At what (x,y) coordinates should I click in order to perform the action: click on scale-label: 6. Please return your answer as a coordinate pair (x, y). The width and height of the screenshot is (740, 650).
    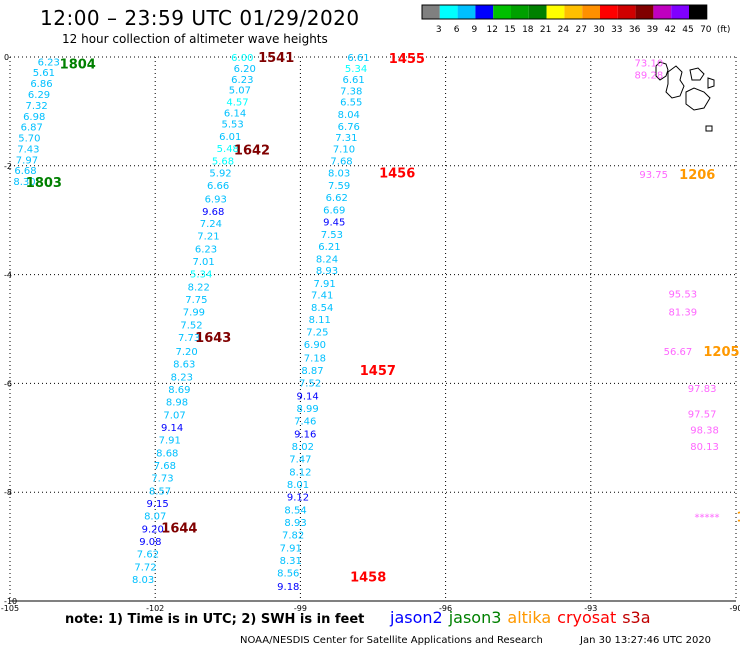
    Looking at the image, I should click on (457, 30).